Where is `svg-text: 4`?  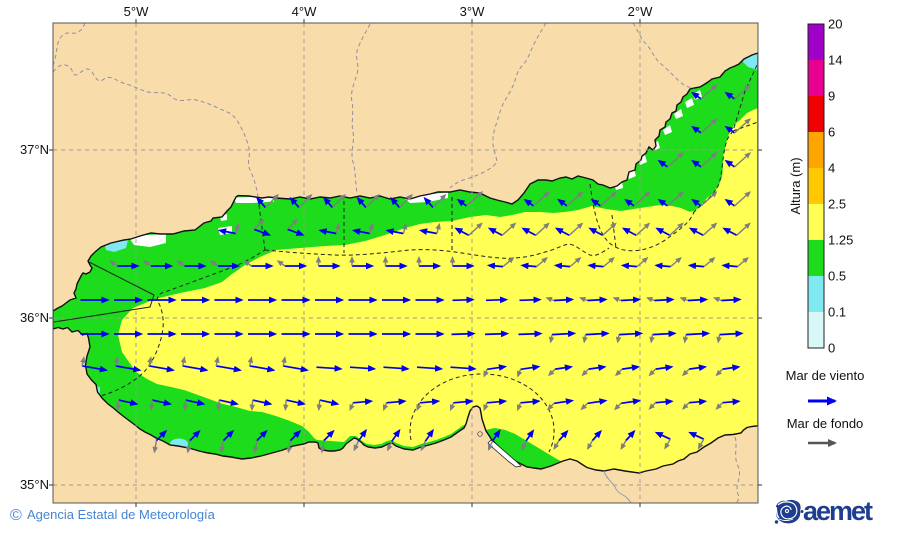 svg-text: 4 is located at coordinates (831, 168).